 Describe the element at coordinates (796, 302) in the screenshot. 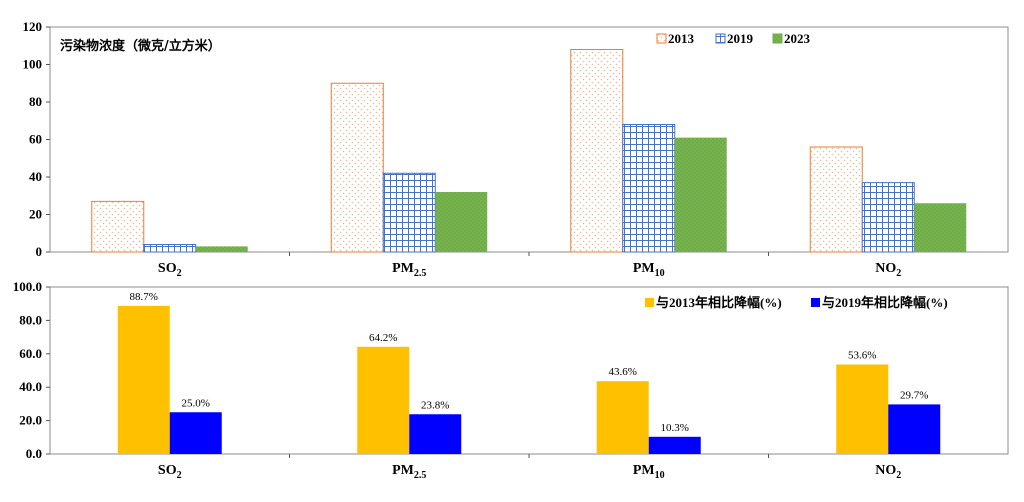

I see `legend: 与2013年相比降幅(%) 与2019年相比降幅(%)` at that location.